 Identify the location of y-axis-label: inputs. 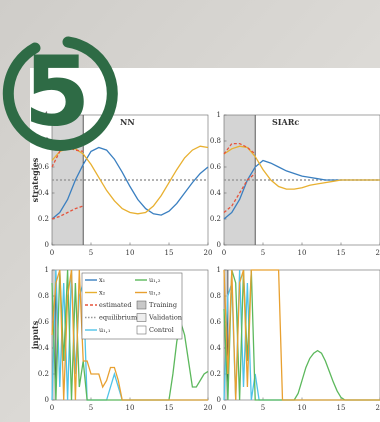
(35, 334).